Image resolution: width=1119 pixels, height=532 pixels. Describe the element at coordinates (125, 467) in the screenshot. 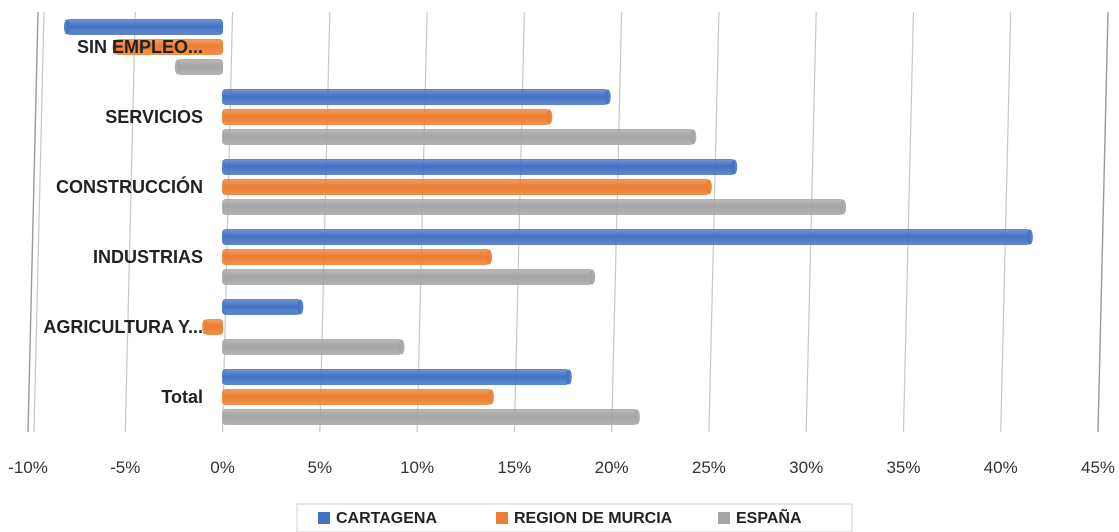

I see `x-tick-label: -5%` at that location.